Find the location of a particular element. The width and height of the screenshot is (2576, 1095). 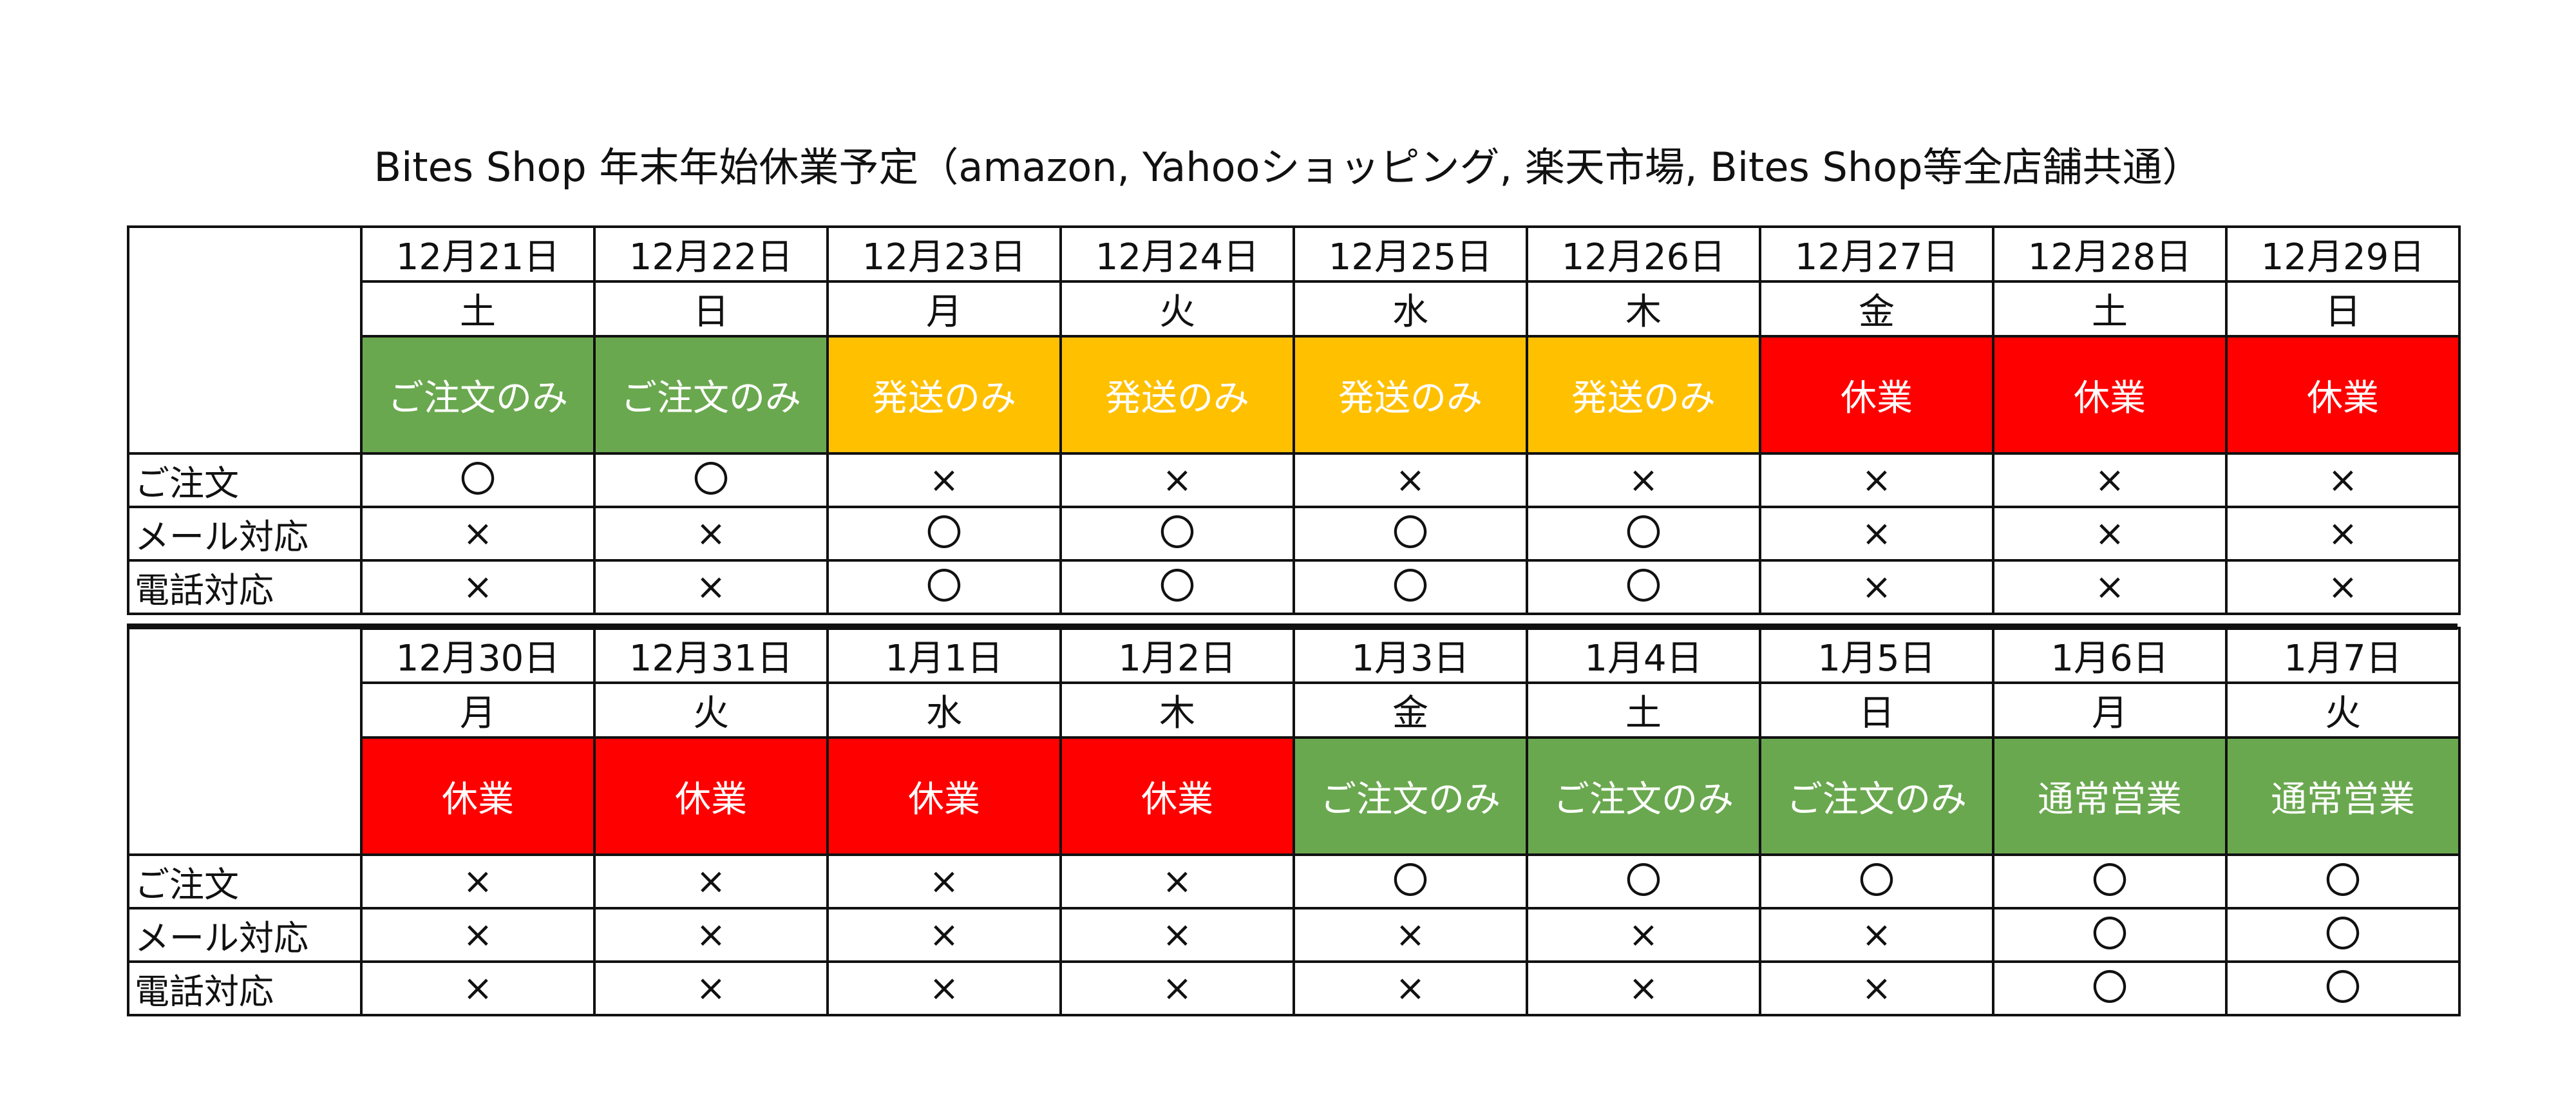

weekday-cell: 火 is located at coordinates (2343, 710).